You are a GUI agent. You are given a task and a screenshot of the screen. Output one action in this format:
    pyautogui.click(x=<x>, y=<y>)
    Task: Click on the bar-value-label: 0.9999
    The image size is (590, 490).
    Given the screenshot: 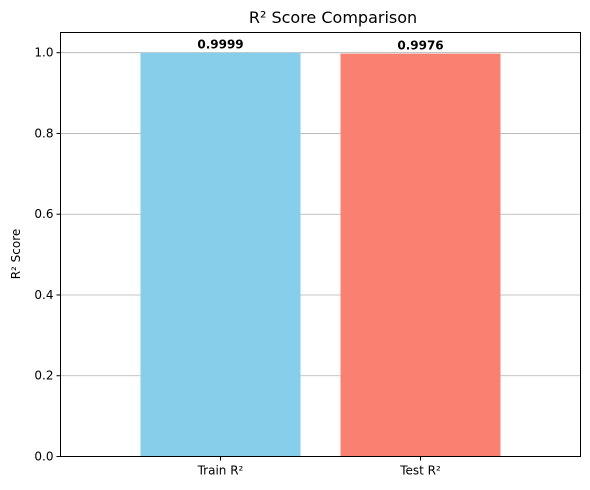 What is the action you would take?
    pyautogui.click(x=220, y=45)
    